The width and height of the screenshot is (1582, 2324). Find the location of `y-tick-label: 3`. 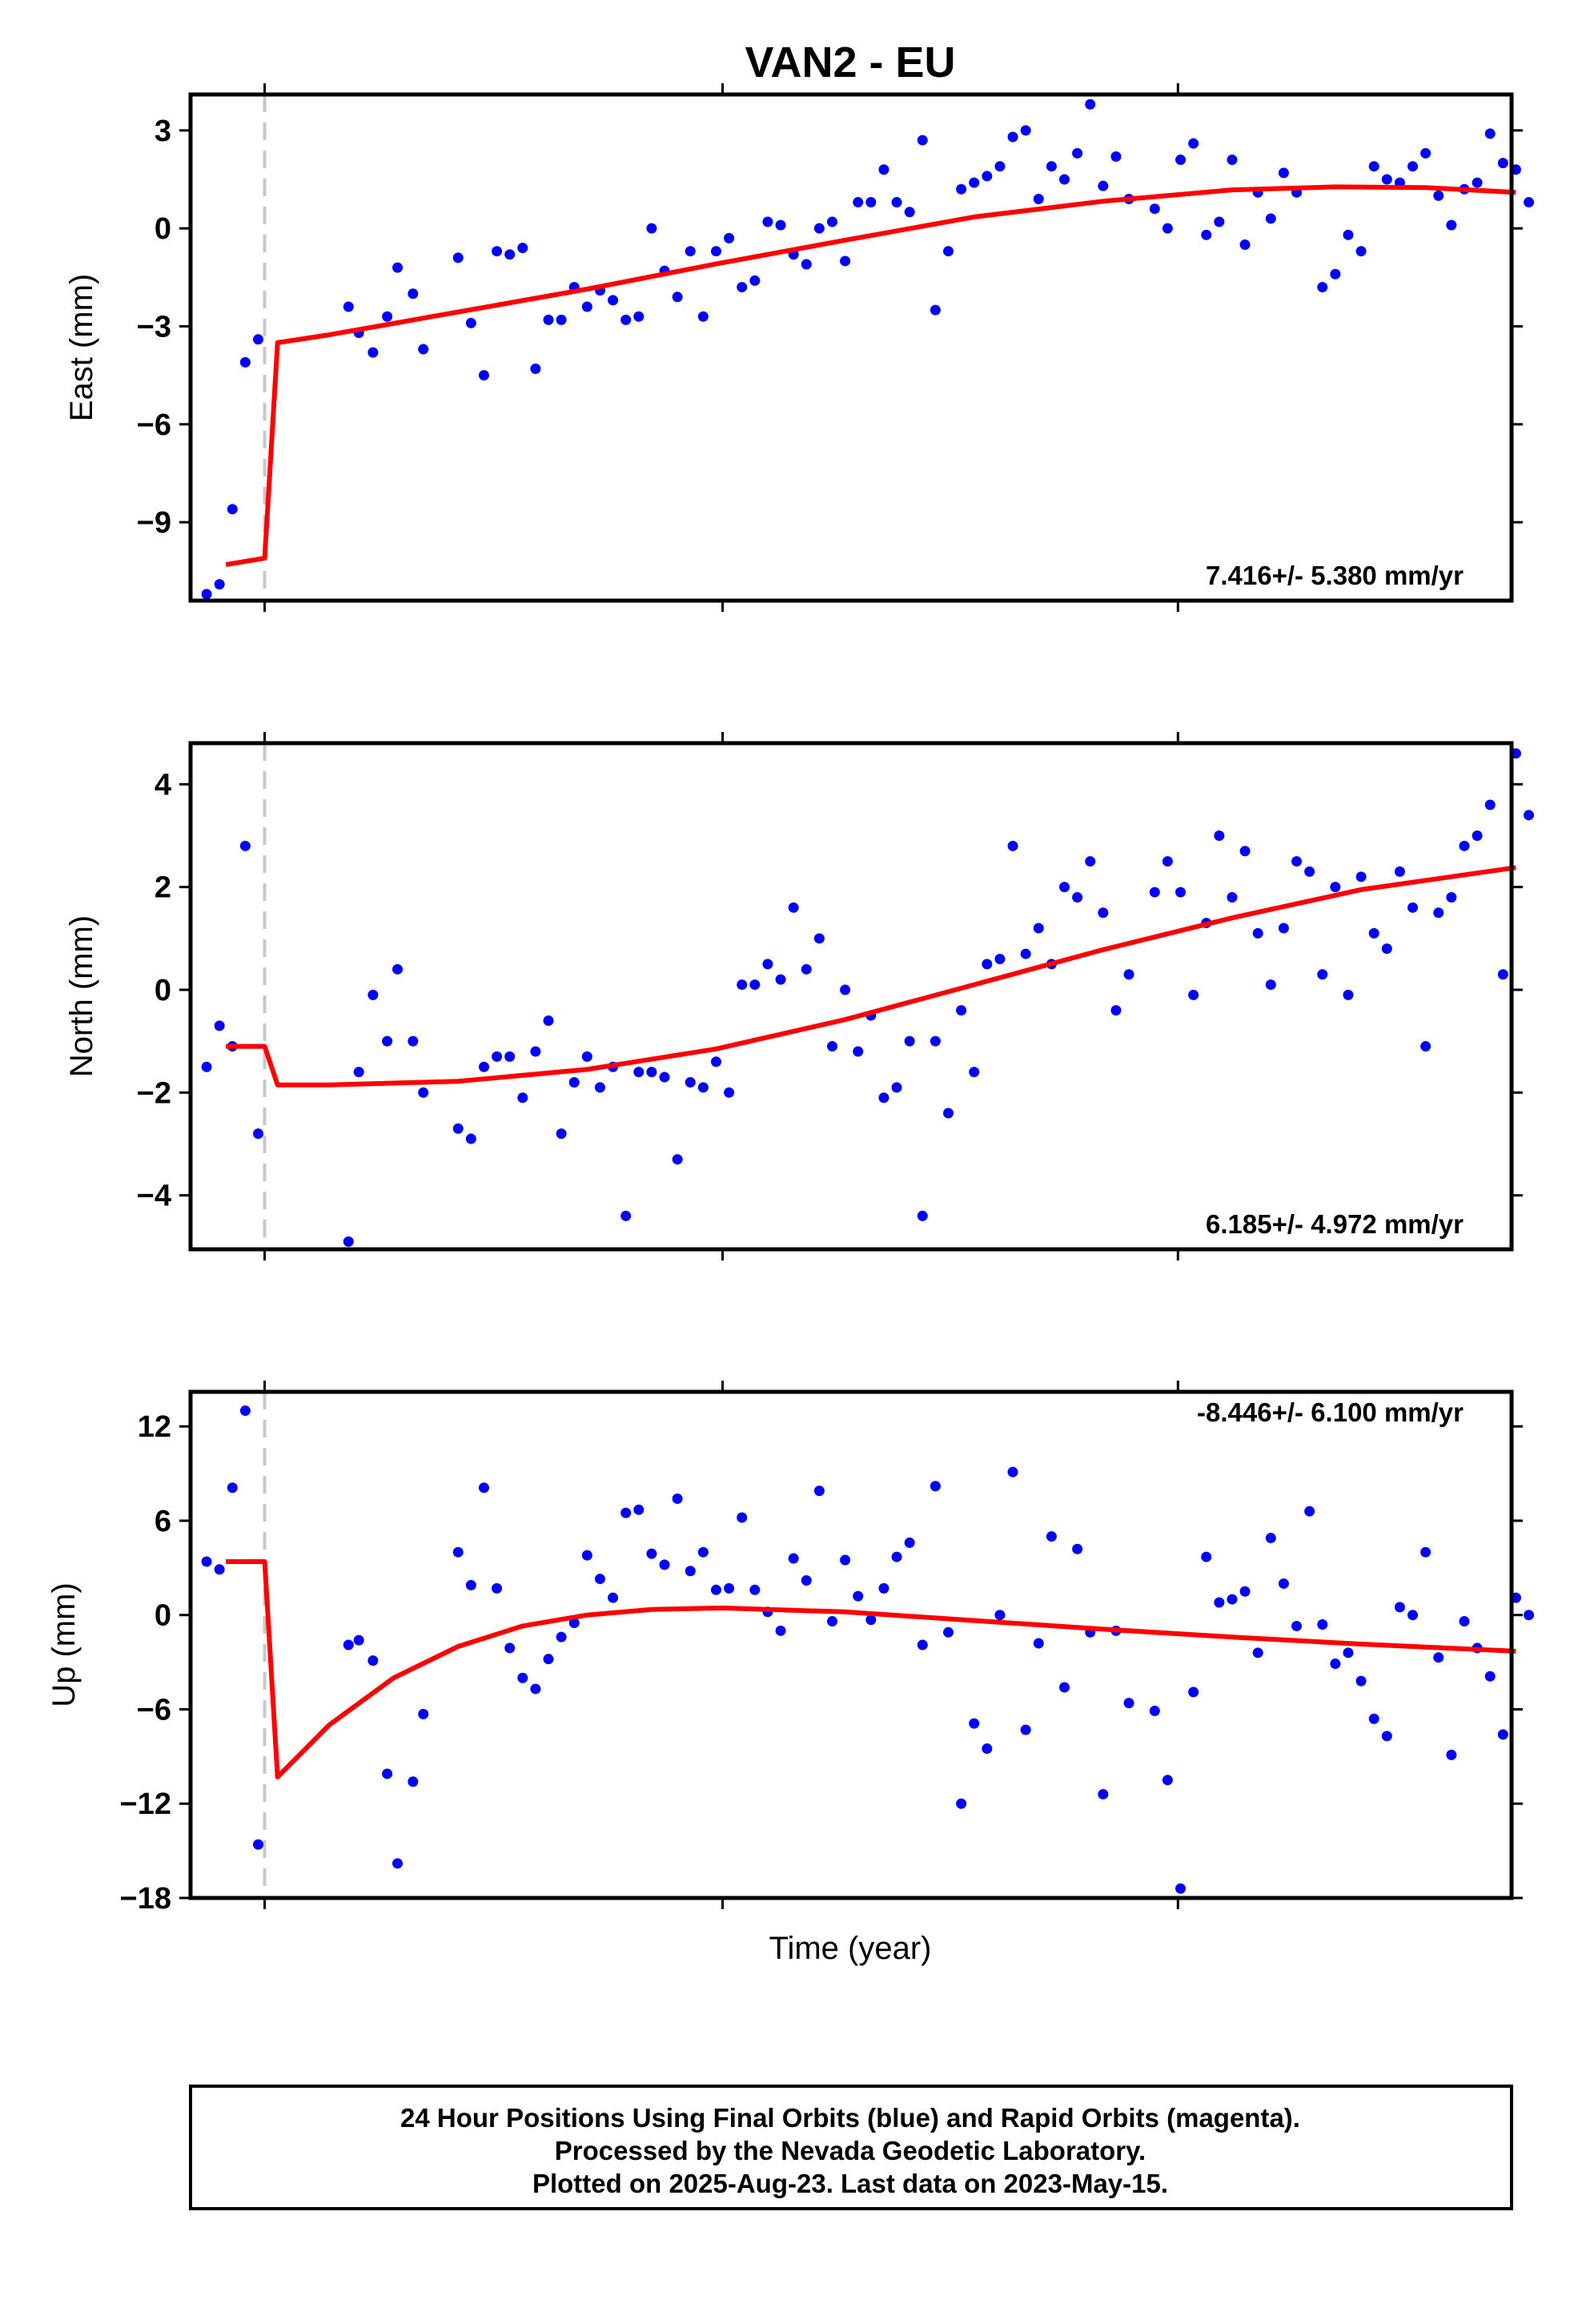

y-tick-label: 3 is located at coordinates (163, 131).